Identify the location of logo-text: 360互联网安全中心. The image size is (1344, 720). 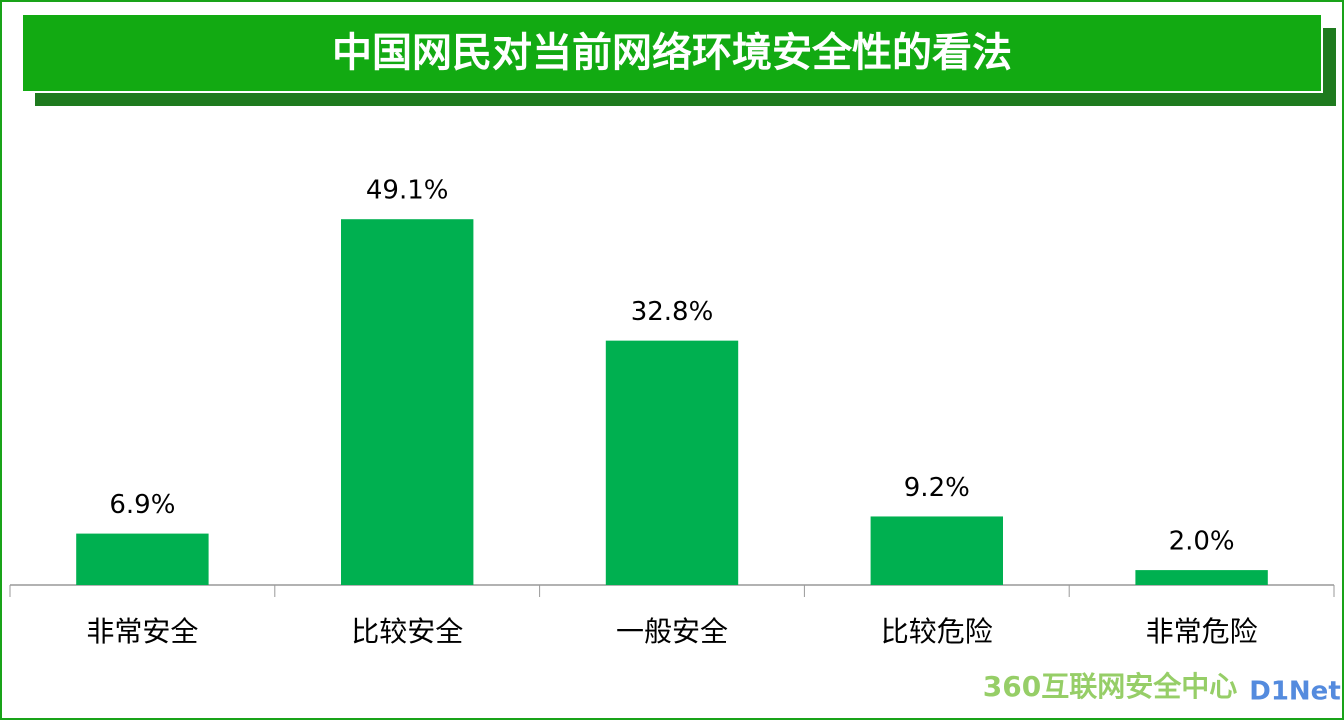
(1110, 686).